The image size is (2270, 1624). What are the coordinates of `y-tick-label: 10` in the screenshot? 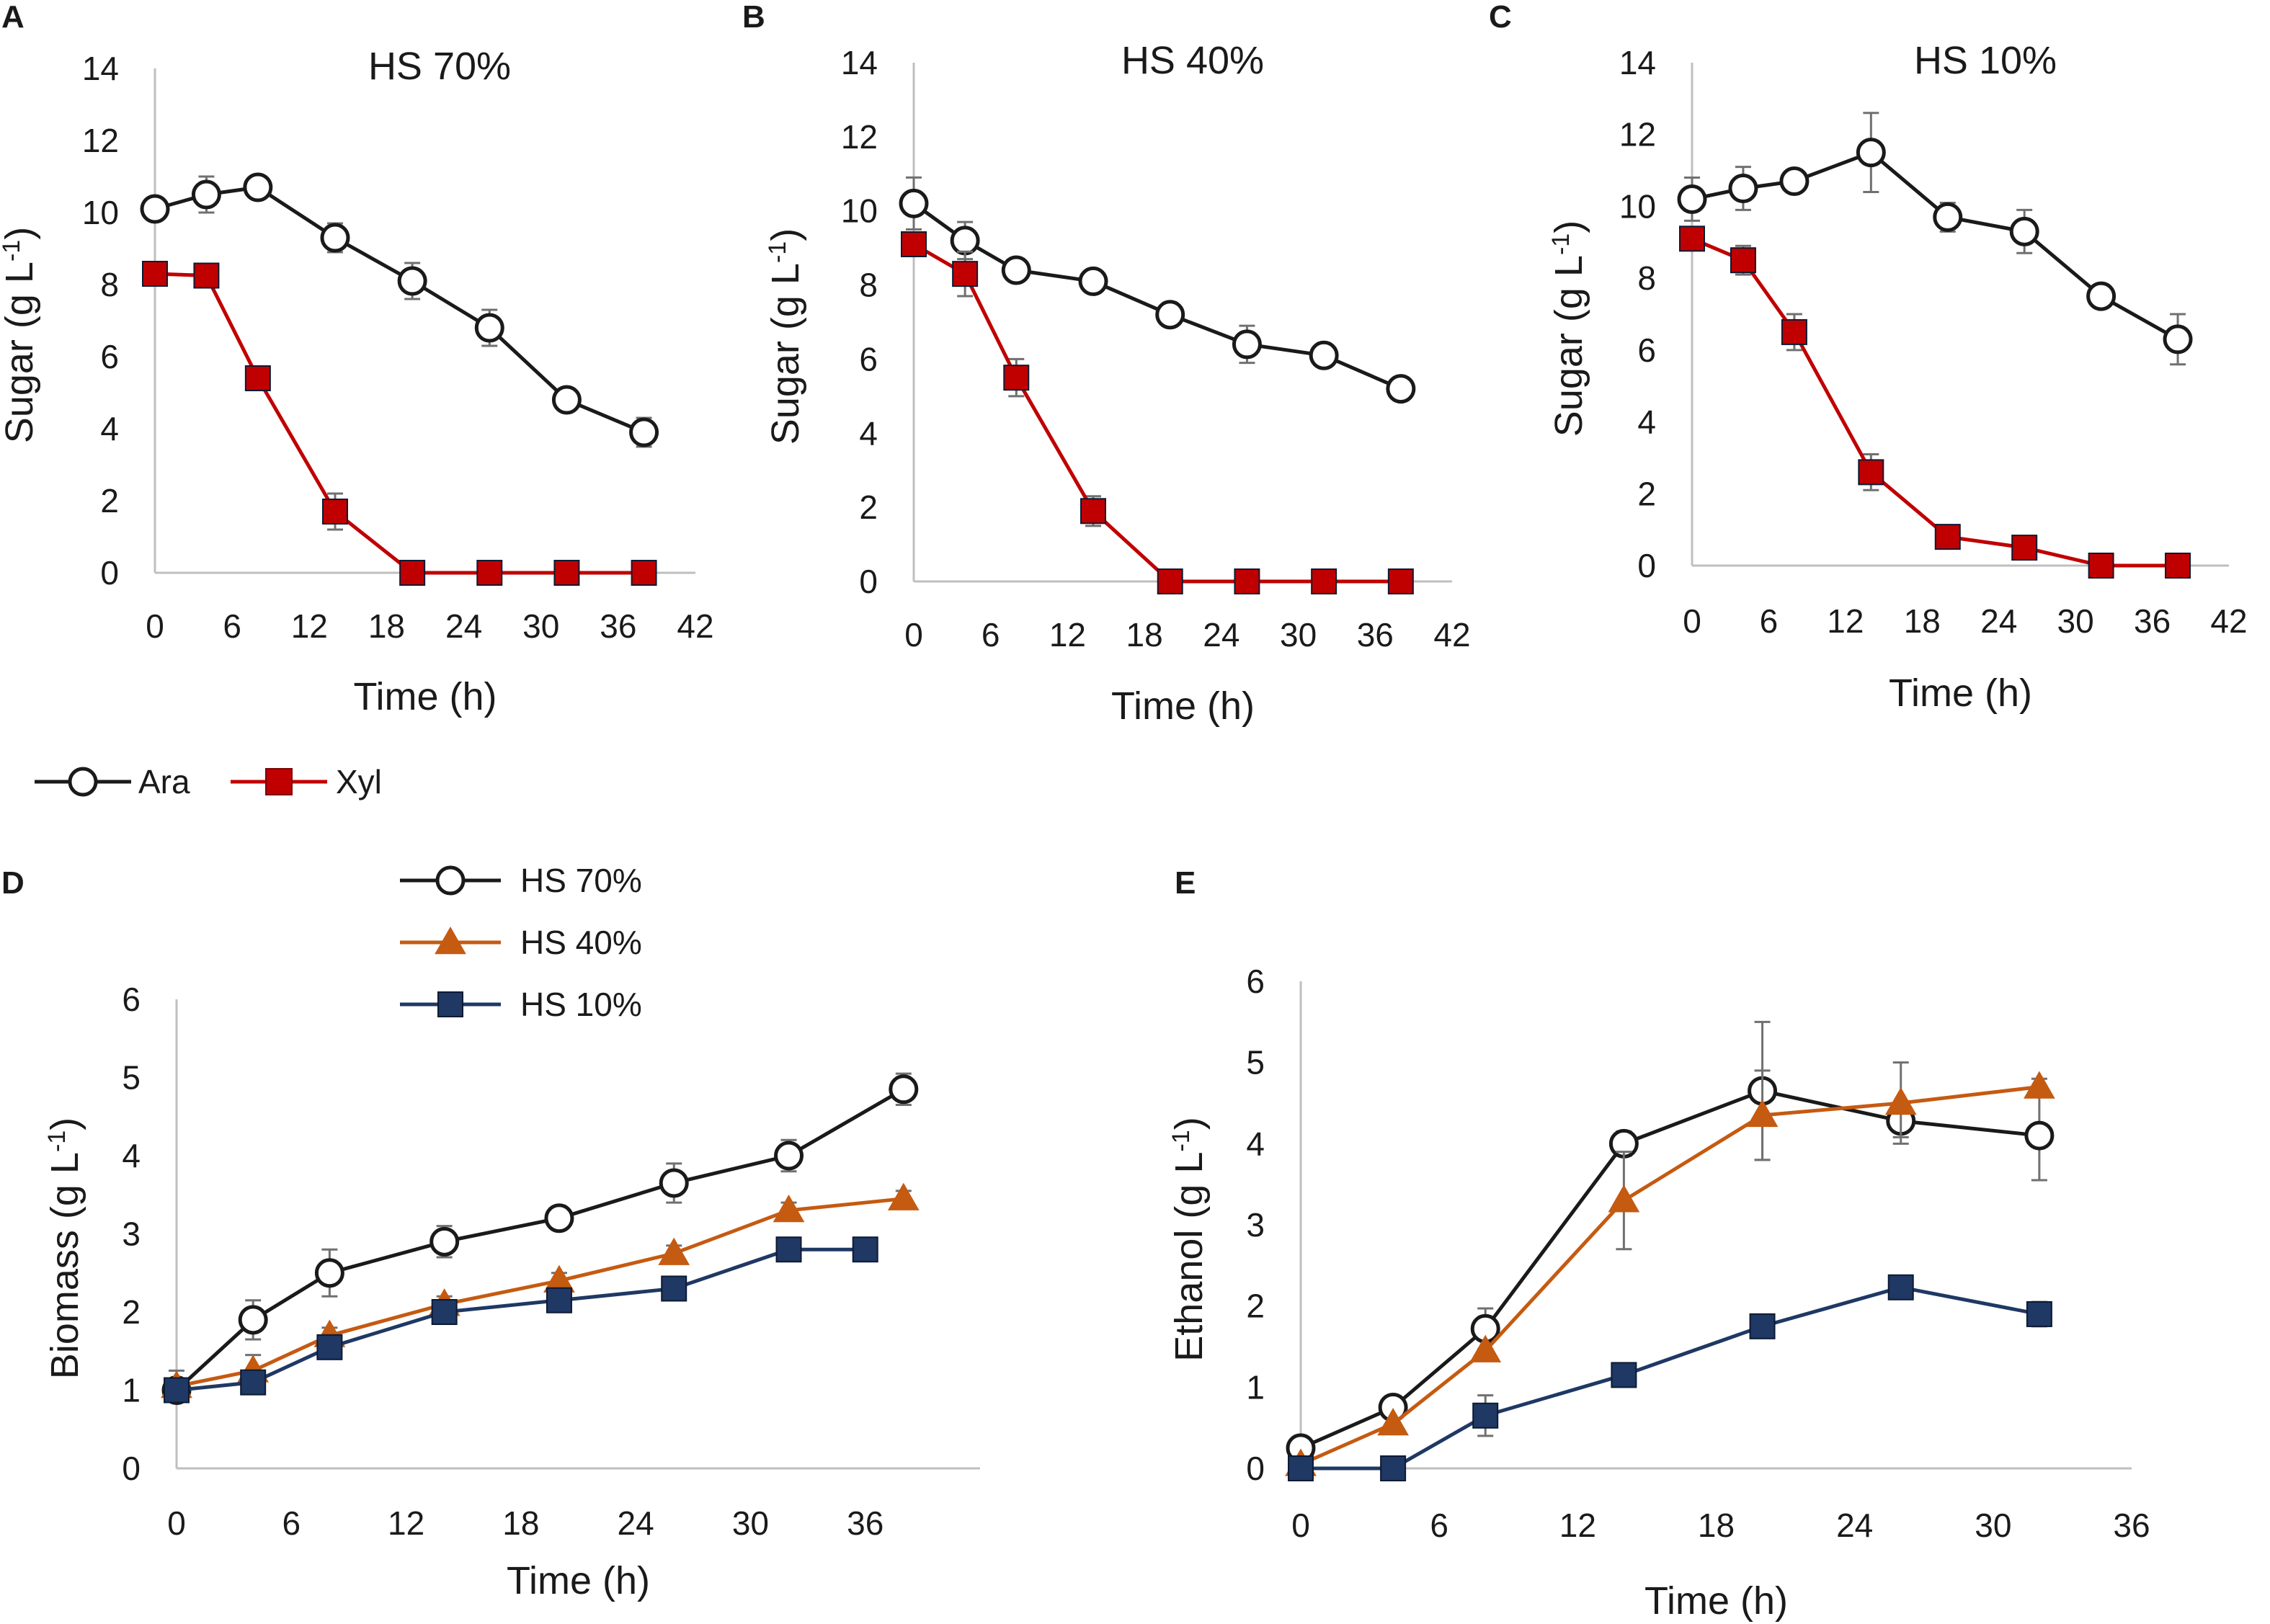 It's located at (100, 213).